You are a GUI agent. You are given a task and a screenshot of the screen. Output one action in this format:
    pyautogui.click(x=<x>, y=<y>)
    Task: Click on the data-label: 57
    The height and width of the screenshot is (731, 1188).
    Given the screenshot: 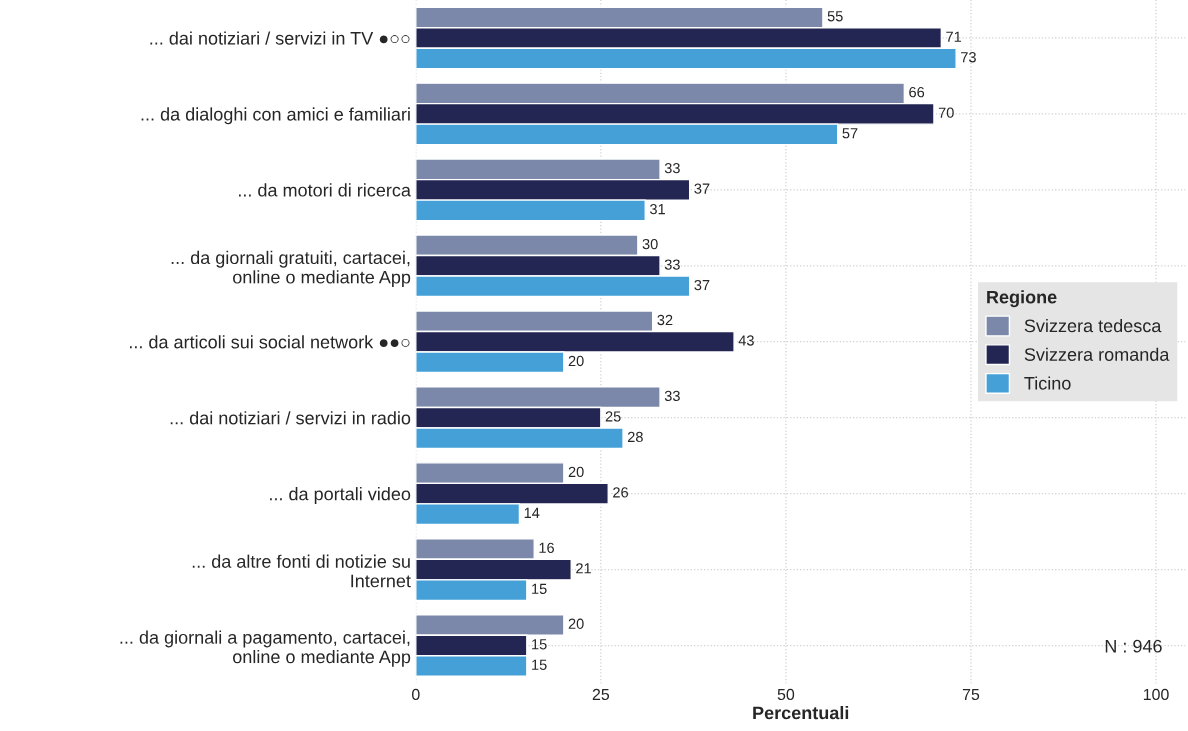 What is the action you would take?
    pyautogui.click(x=850, y=133)
    